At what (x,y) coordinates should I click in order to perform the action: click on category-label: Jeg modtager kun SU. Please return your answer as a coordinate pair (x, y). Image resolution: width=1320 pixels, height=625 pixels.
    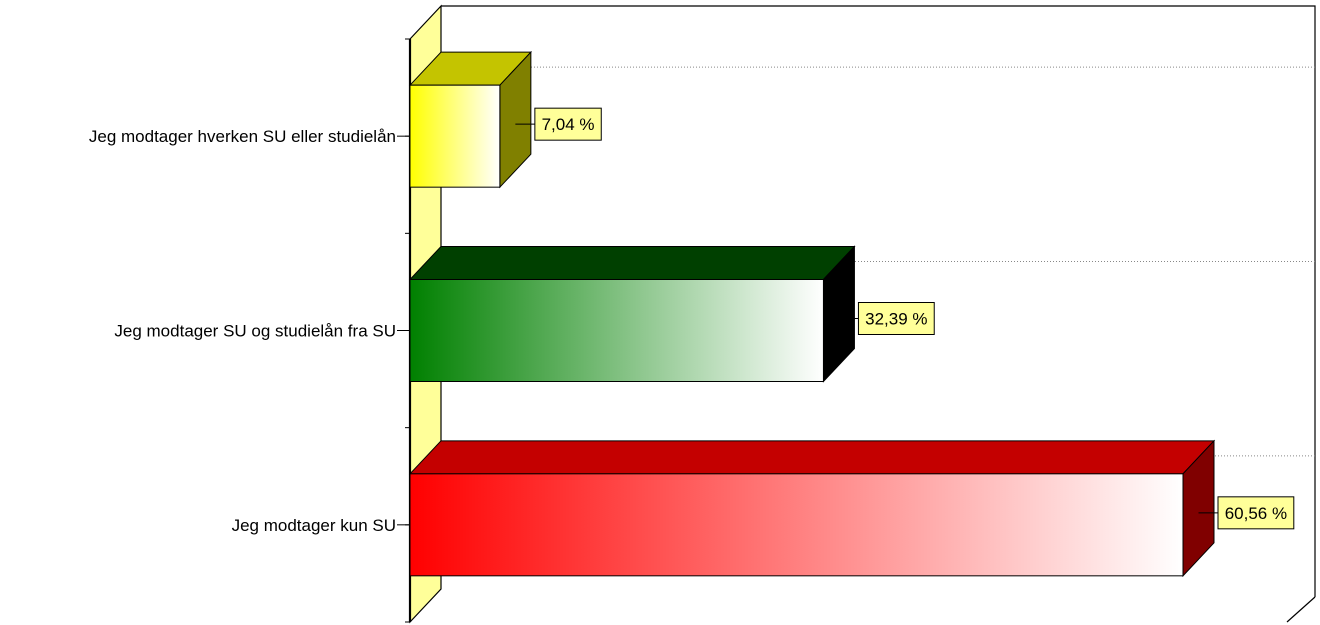
    Looking at the image, I should click on (314, 525).